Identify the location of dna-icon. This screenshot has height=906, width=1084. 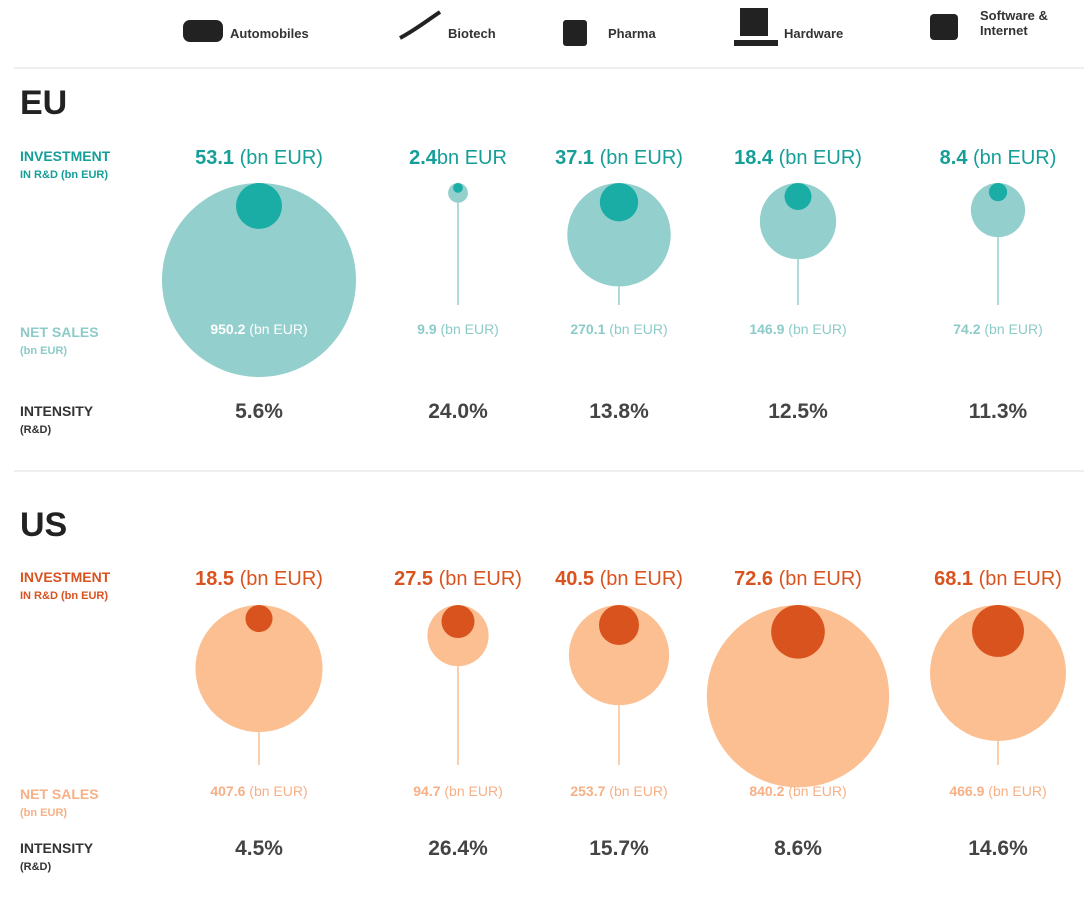
(420, 25).